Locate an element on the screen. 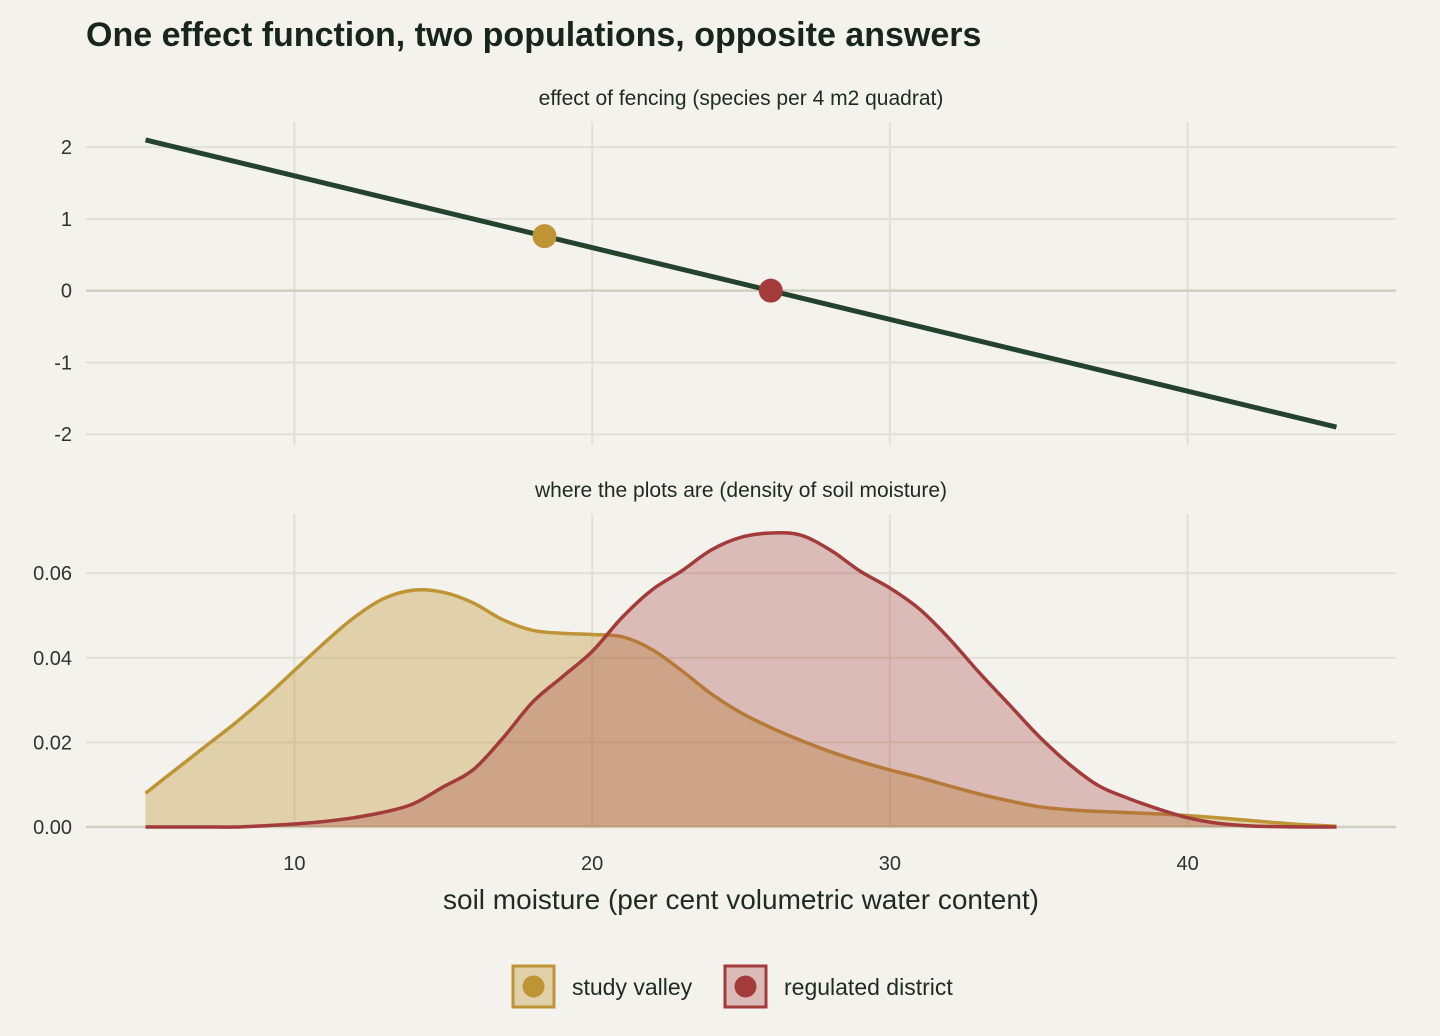 The height and width of the screenshot is (1036, 1440). legend-dot-study-valley is located at coordinates (533, 986).